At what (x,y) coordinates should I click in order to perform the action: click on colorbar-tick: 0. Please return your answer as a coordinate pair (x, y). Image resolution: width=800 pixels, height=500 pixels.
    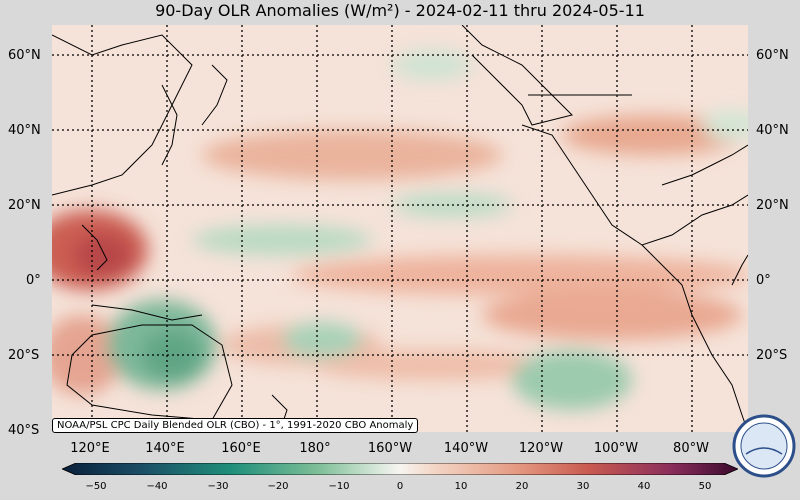
    Looking at the image, I should click on (400, 486).